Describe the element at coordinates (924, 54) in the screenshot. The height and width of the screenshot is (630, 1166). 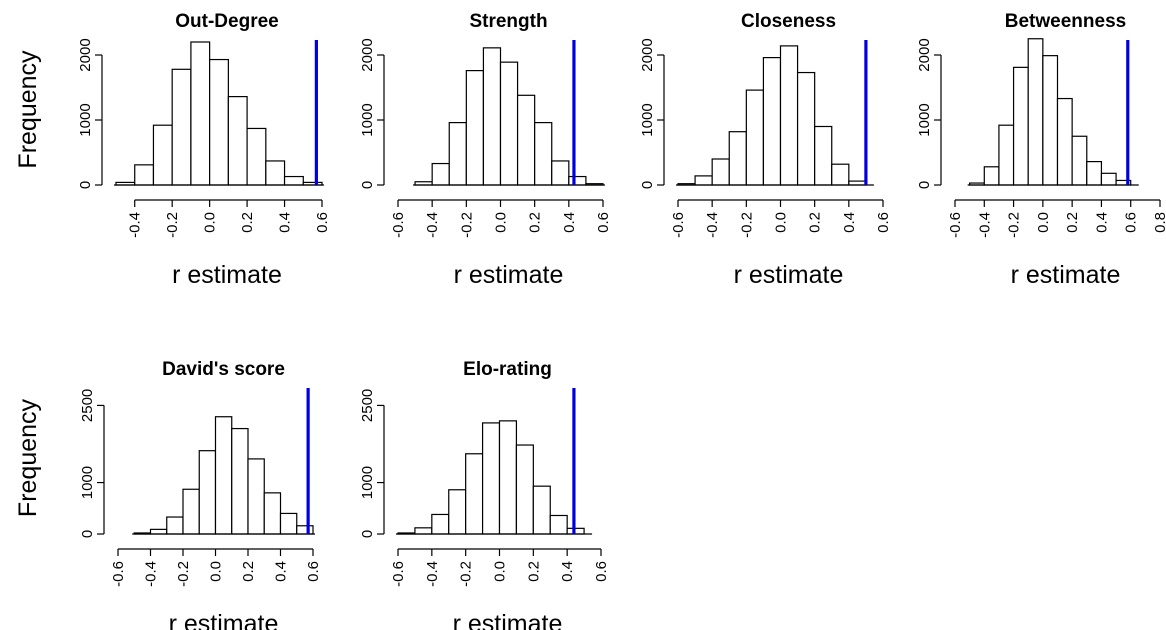
I see `y-tick-label: 2000` at that location.